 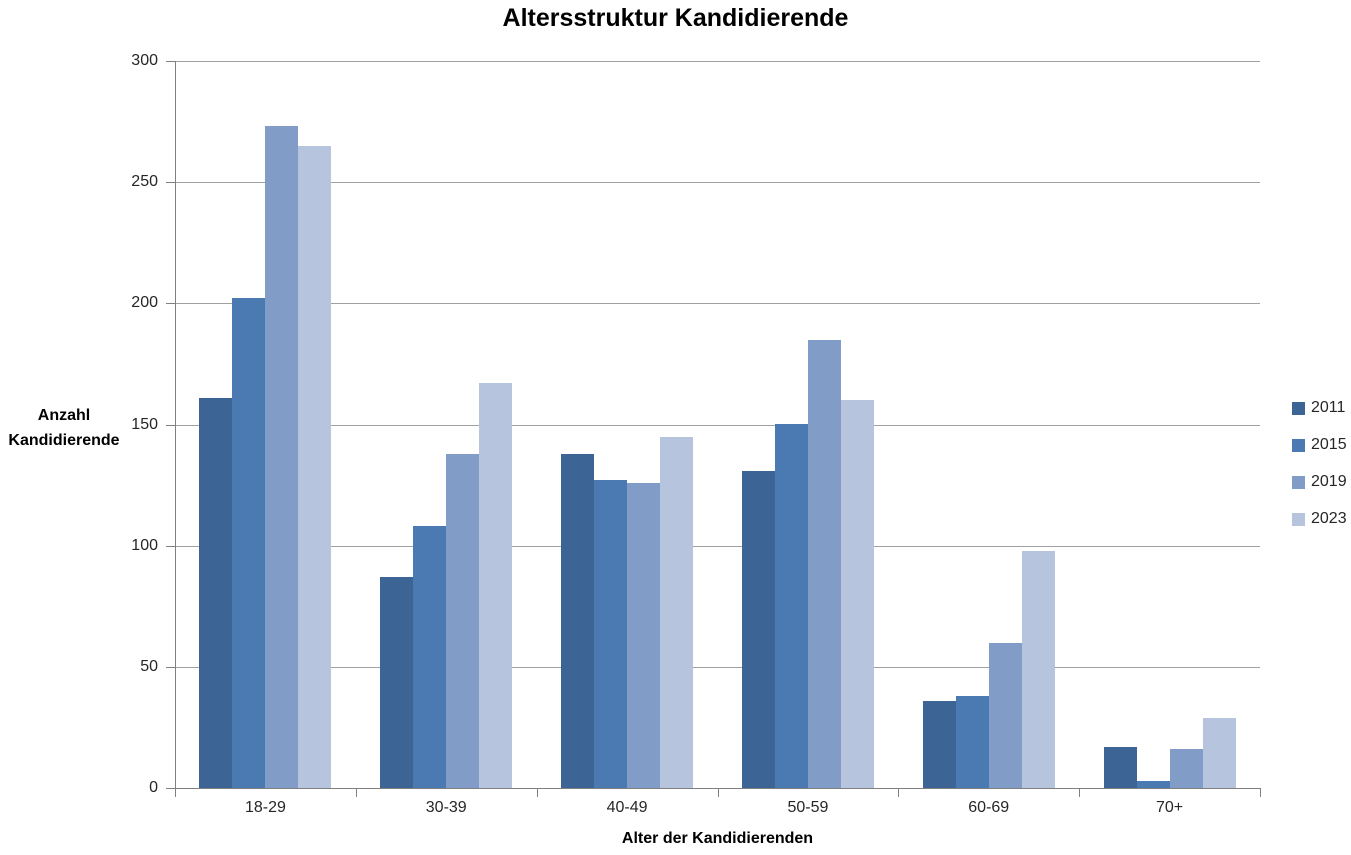 I want to click on y-tick-label-300: 300, so click(x=144, y=60).